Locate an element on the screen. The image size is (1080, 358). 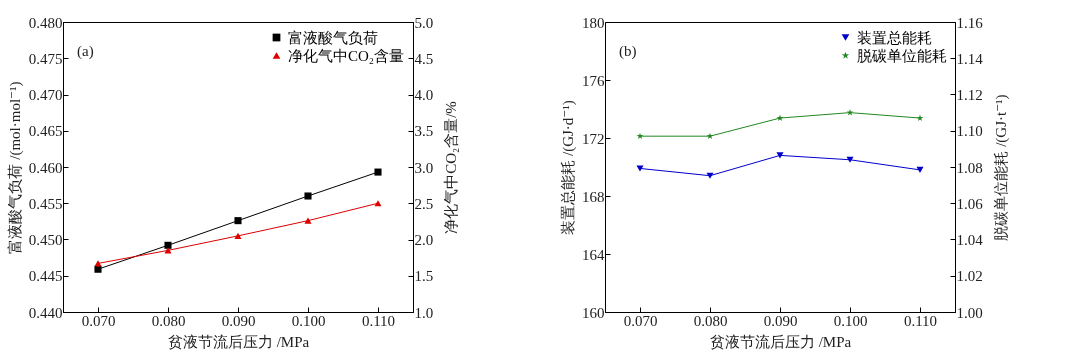
y2-tick-label: 1.06 is located at coordinates (970, 203).